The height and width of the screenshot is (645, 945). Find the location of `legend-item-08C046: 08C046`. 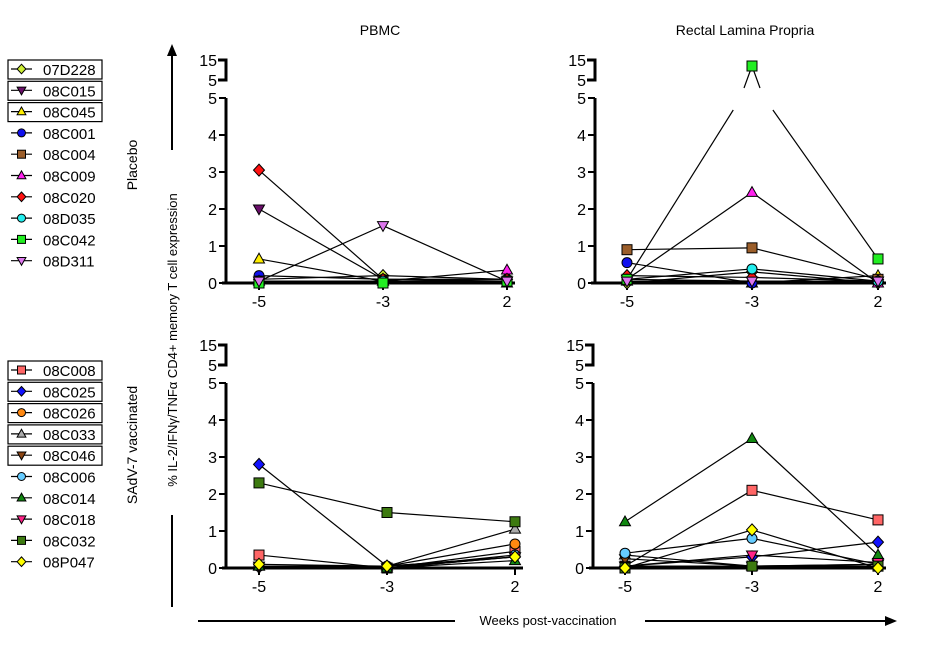

legend-item-08C046: 08C046 is located at coordinates (55, 455).